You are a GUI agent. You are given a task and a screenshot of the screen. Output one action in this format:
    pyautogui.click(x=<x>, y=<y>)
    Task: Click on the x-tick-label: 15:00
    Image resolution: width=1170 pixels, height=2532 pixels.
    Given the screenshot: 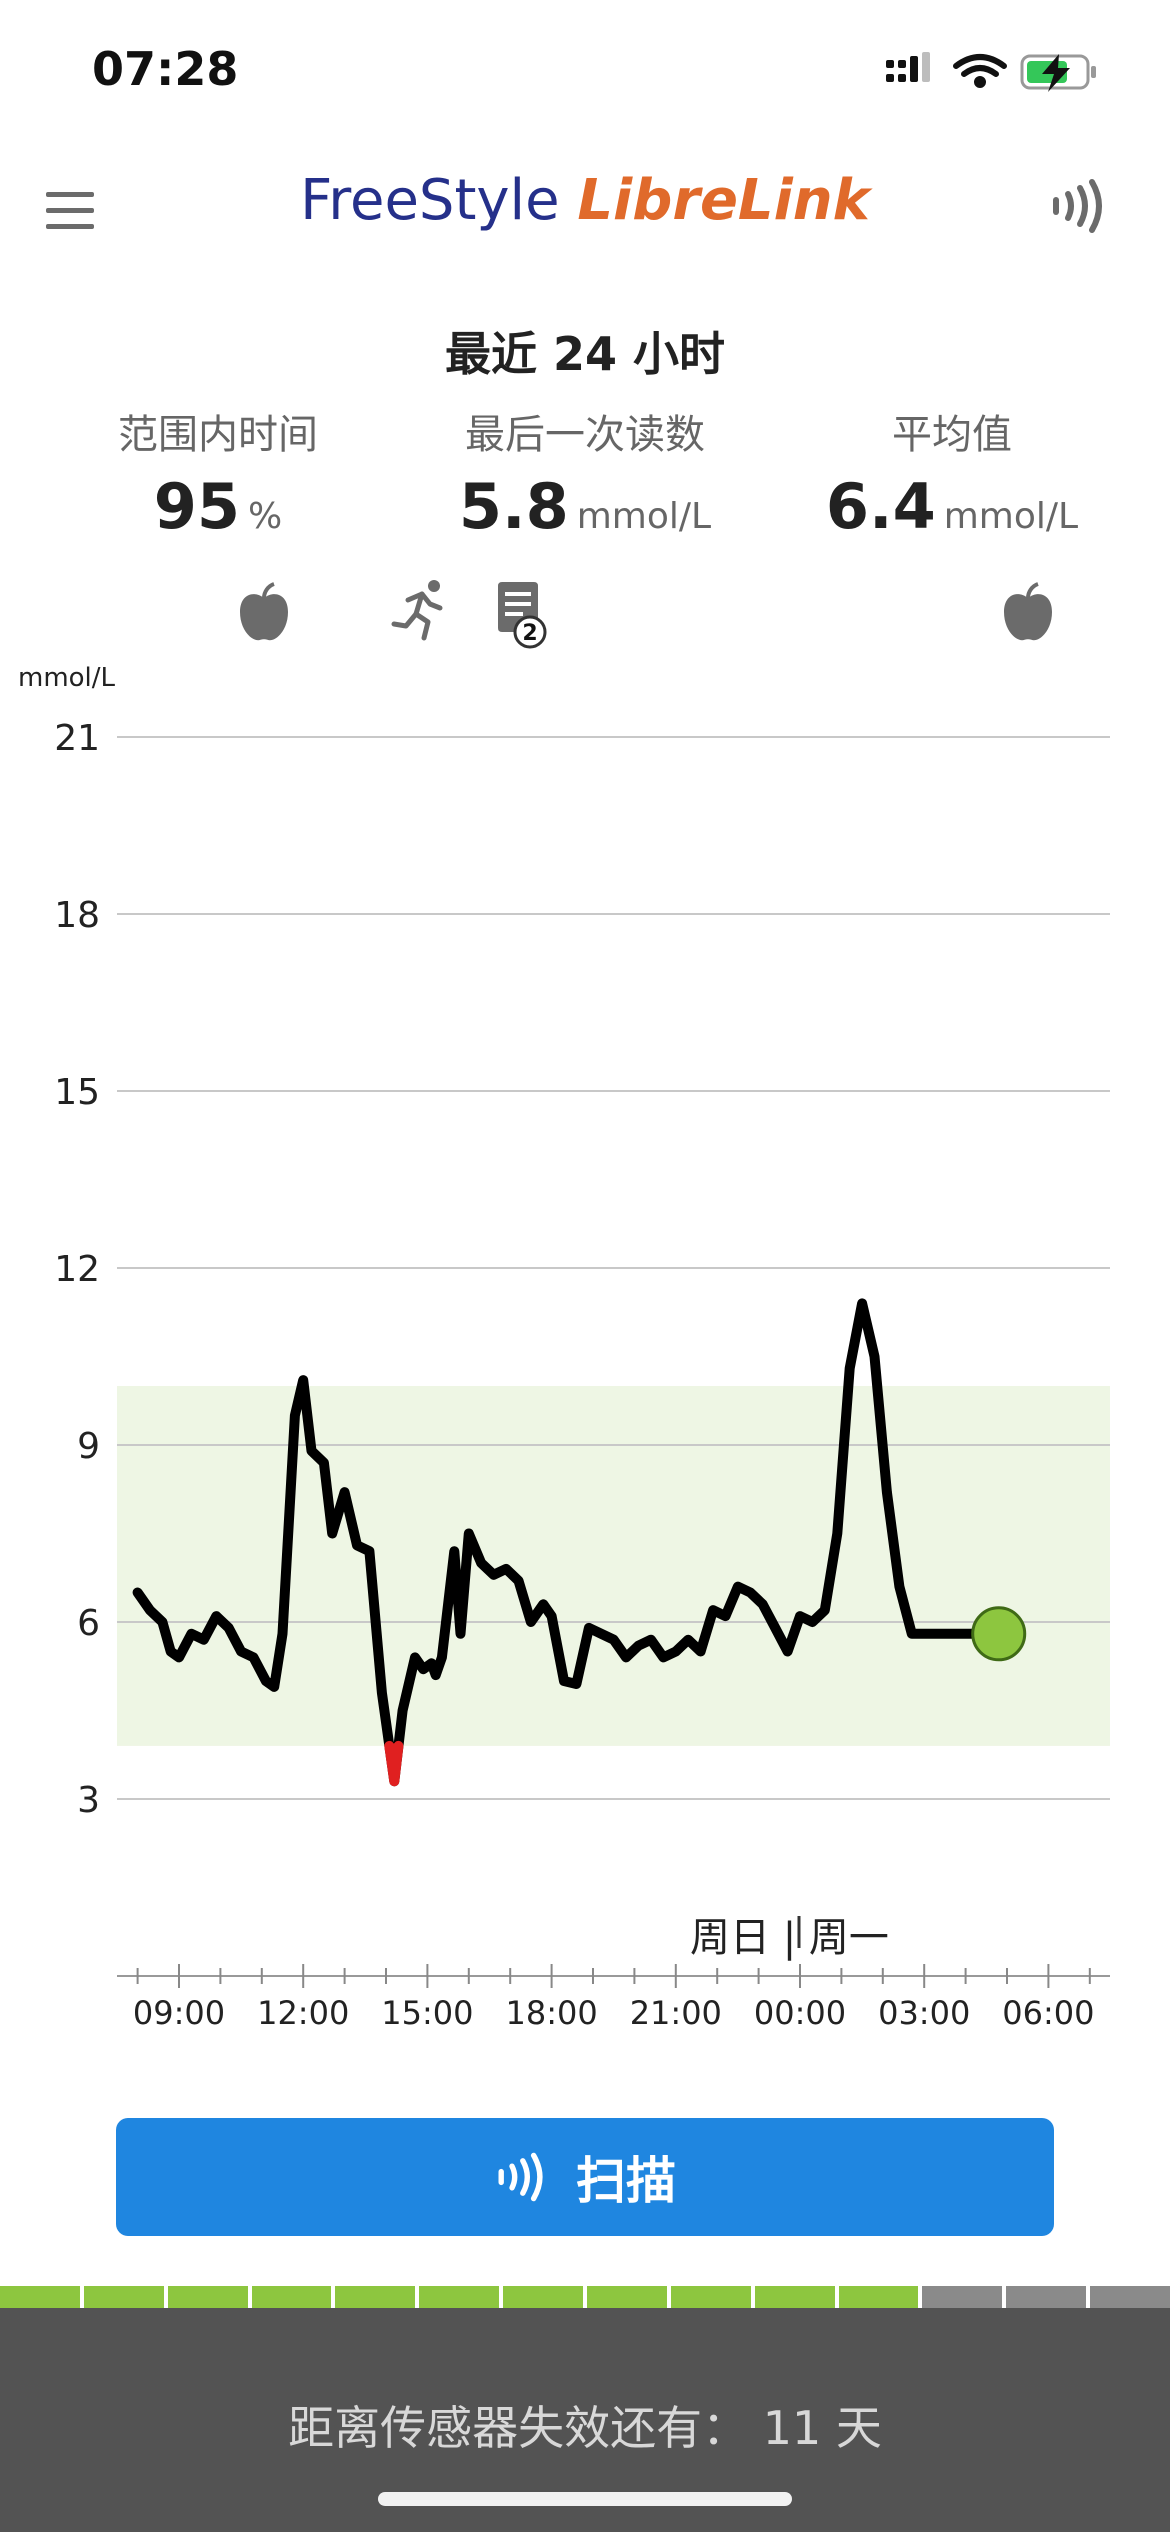 What is the action you would take?
    pyautogui.click(x=427, y=2013)
    